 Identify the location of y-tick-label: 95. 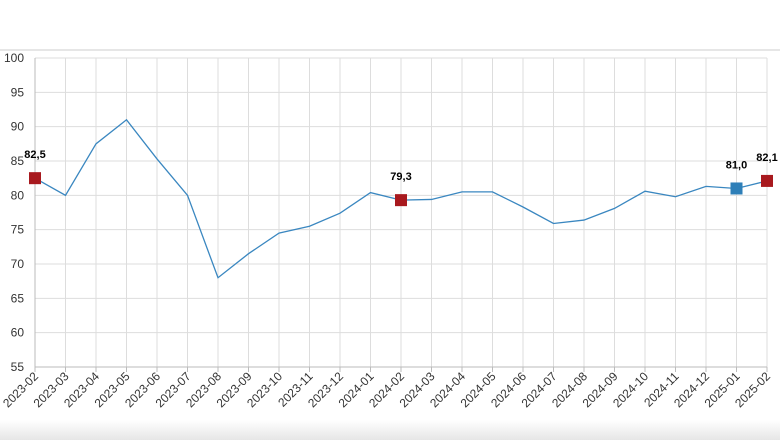
(18, 92).